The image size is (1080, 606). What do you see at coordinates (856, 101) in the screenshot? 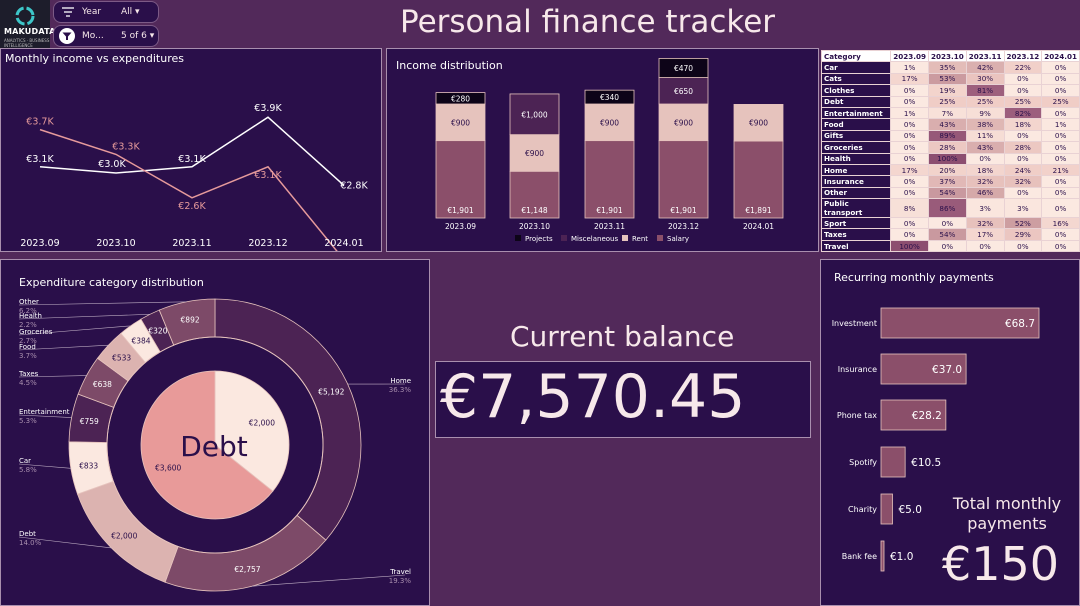
I see `table-category-cell: Debt` at bounding box center [856, 101].